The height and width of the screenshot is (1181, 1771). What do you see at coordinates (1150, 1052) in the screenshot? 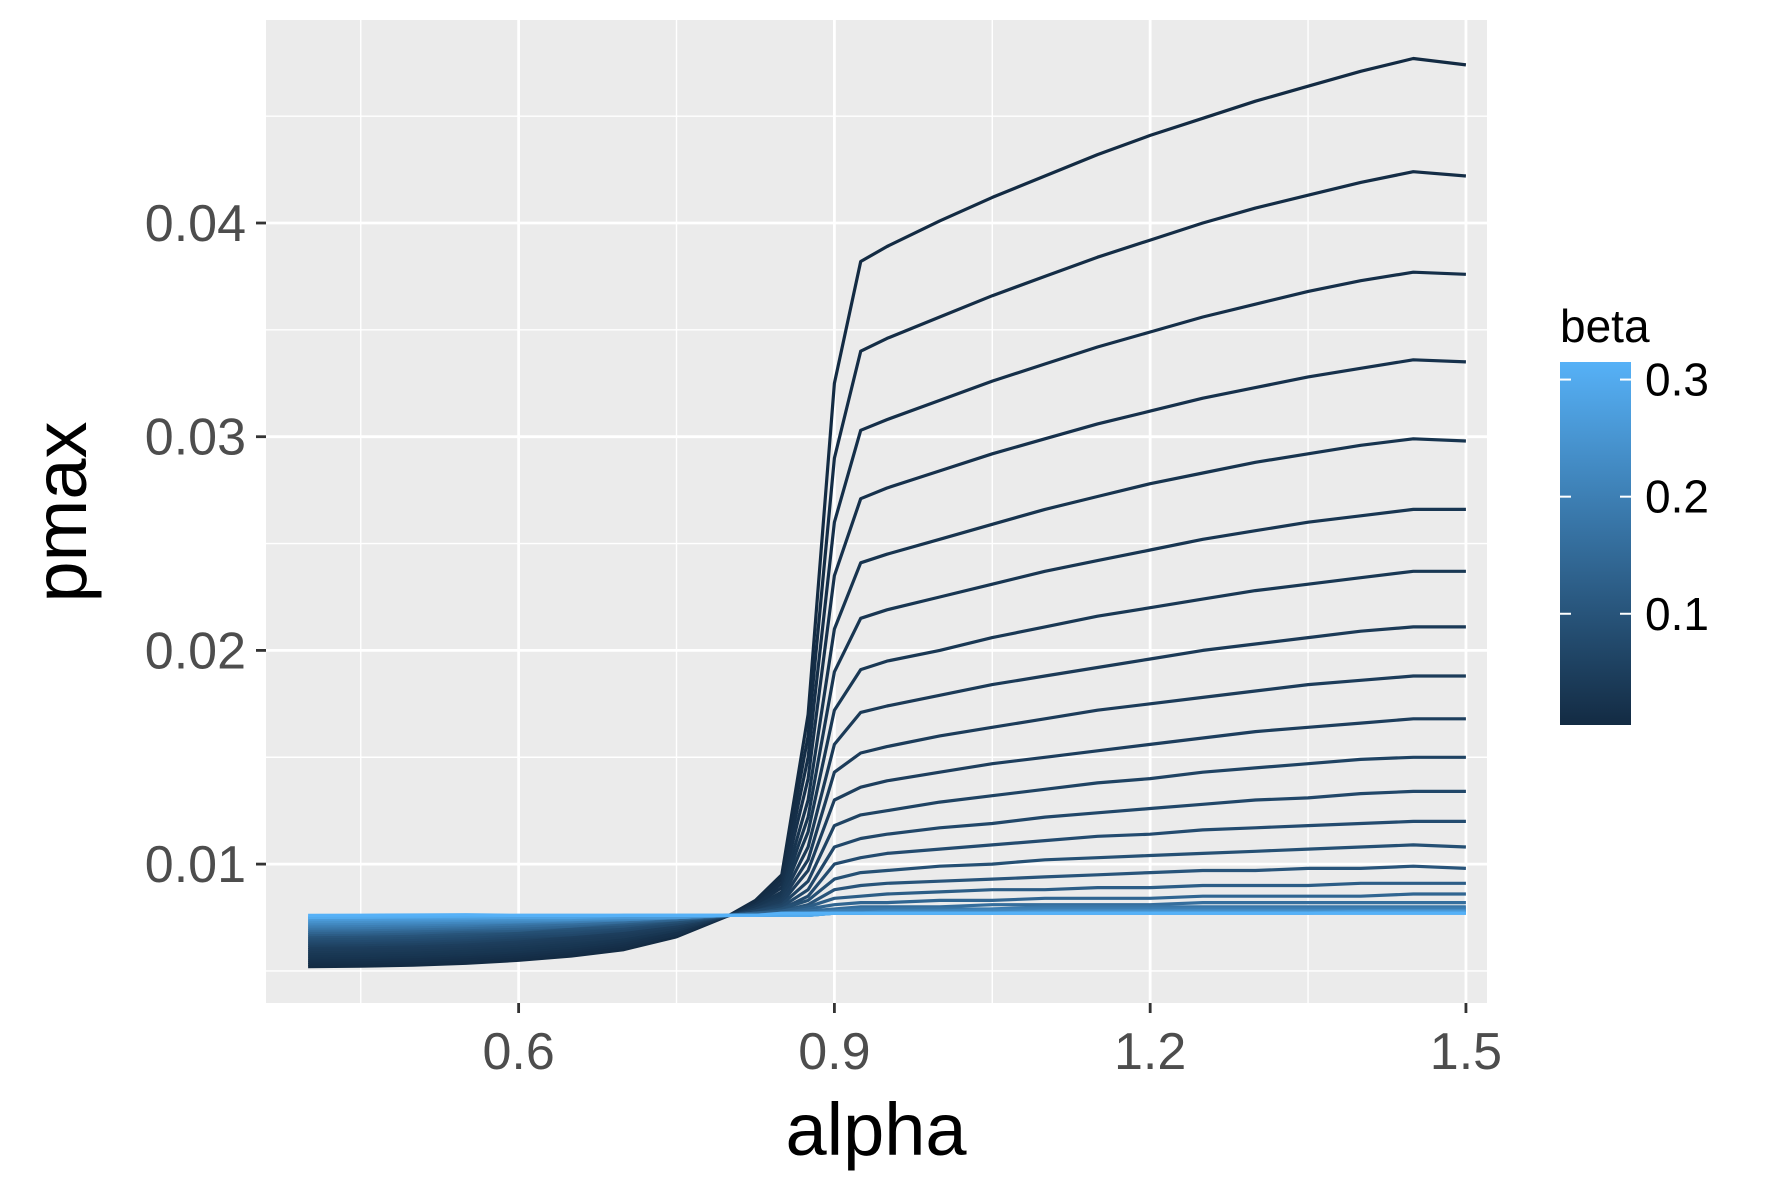
I see `x-tick-label: 1.2` at bounding box center [1150, 1052].